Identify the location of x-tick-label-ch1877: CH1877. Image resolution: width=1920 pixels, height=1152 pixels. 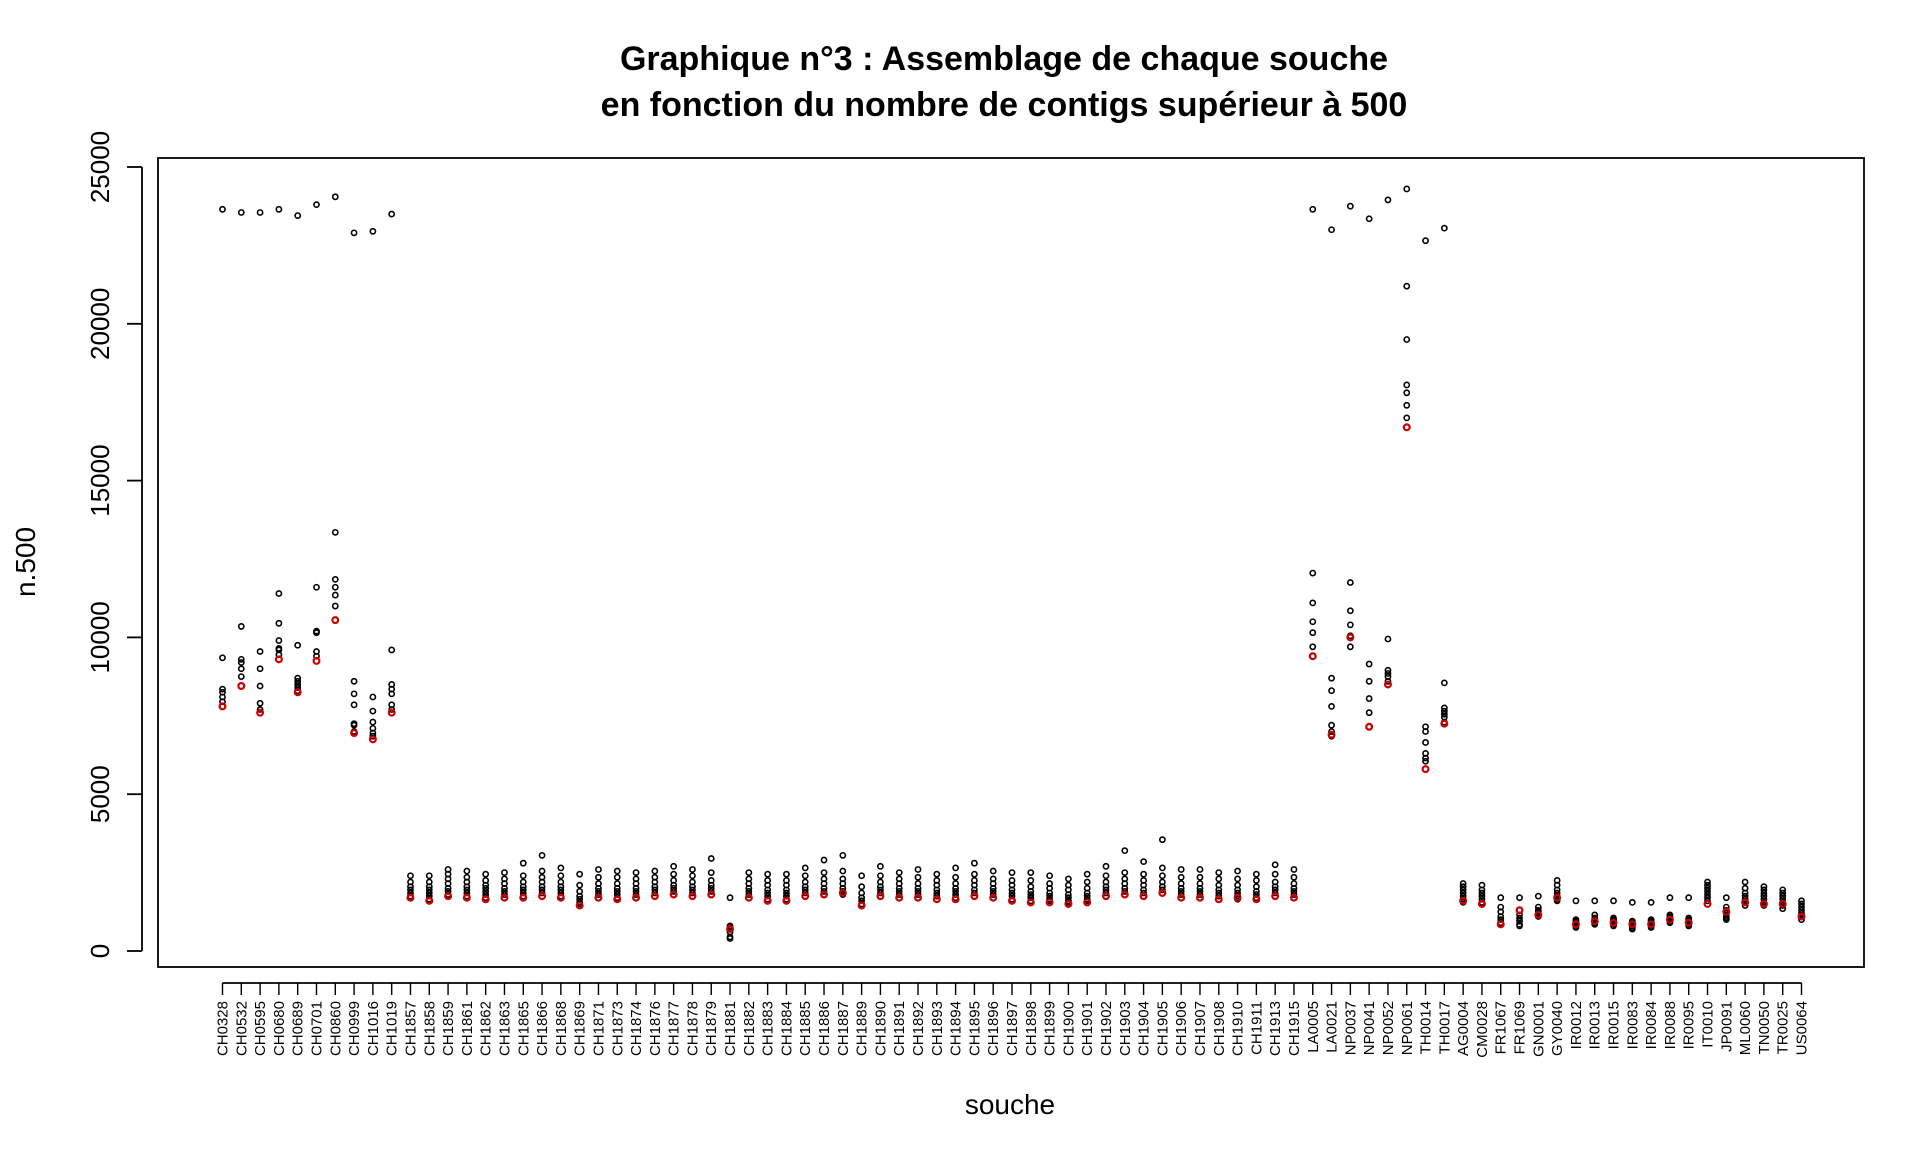
(674, 1028).